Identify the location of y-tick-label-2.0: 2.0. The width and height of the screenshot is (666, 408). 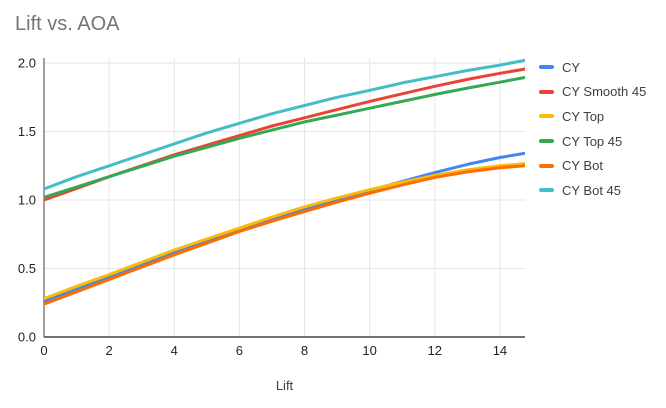
(27, 63).